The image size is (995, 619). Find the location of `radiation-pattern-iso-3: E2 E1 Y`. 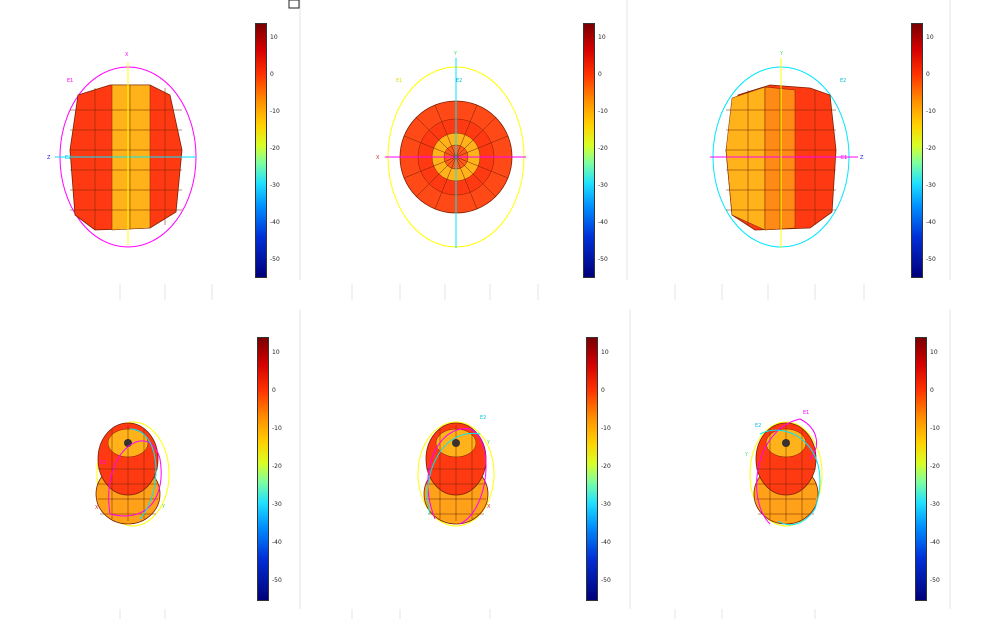

radiation-pattern-iso-3: E2 E1 Y is located at coordinates (812, 464).